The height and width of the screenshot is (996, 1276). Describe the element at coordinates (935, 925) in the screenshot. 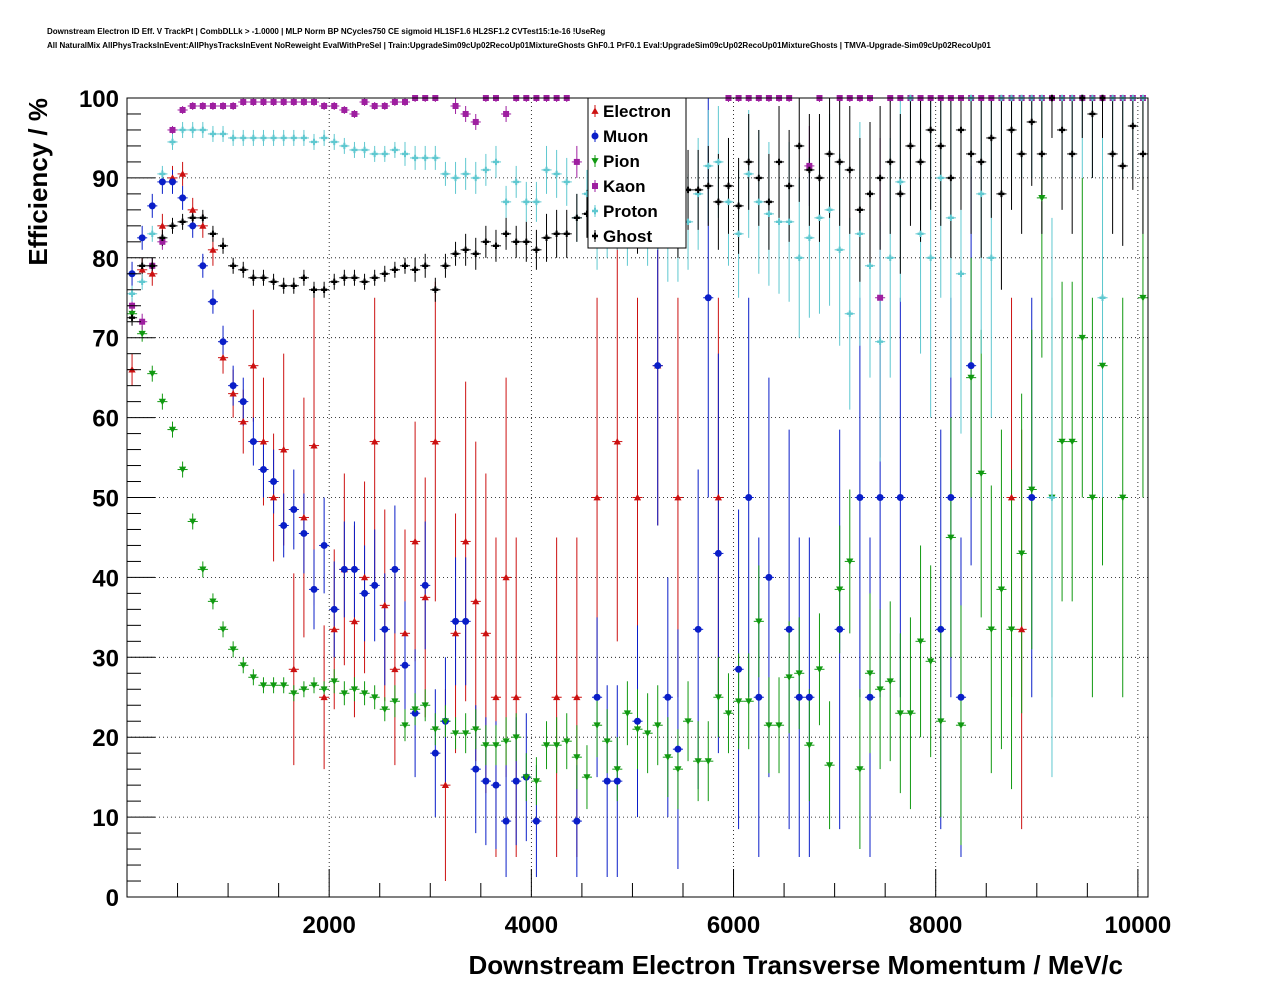

I see `x-tick-label: 8000` at that location.